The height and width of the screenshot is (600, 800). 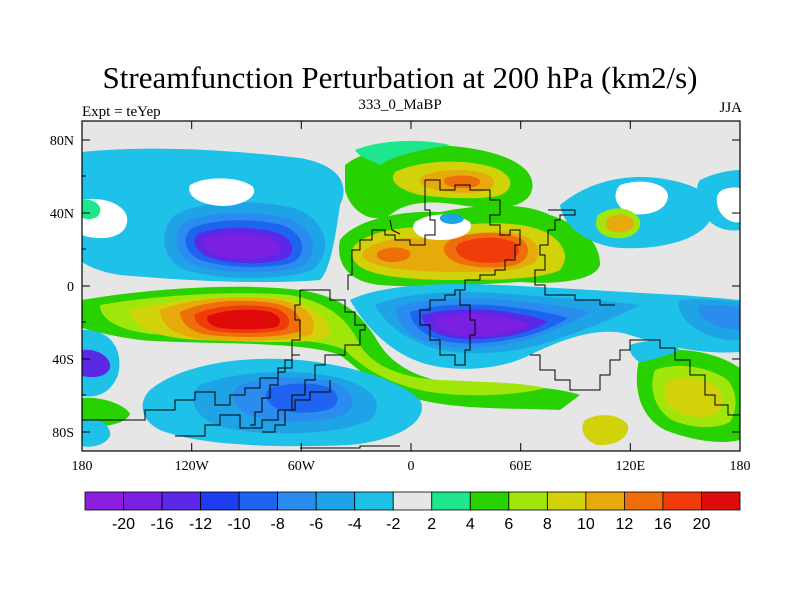 I want to click on lat-label-80n: 80N, so click(x=62, y=141).